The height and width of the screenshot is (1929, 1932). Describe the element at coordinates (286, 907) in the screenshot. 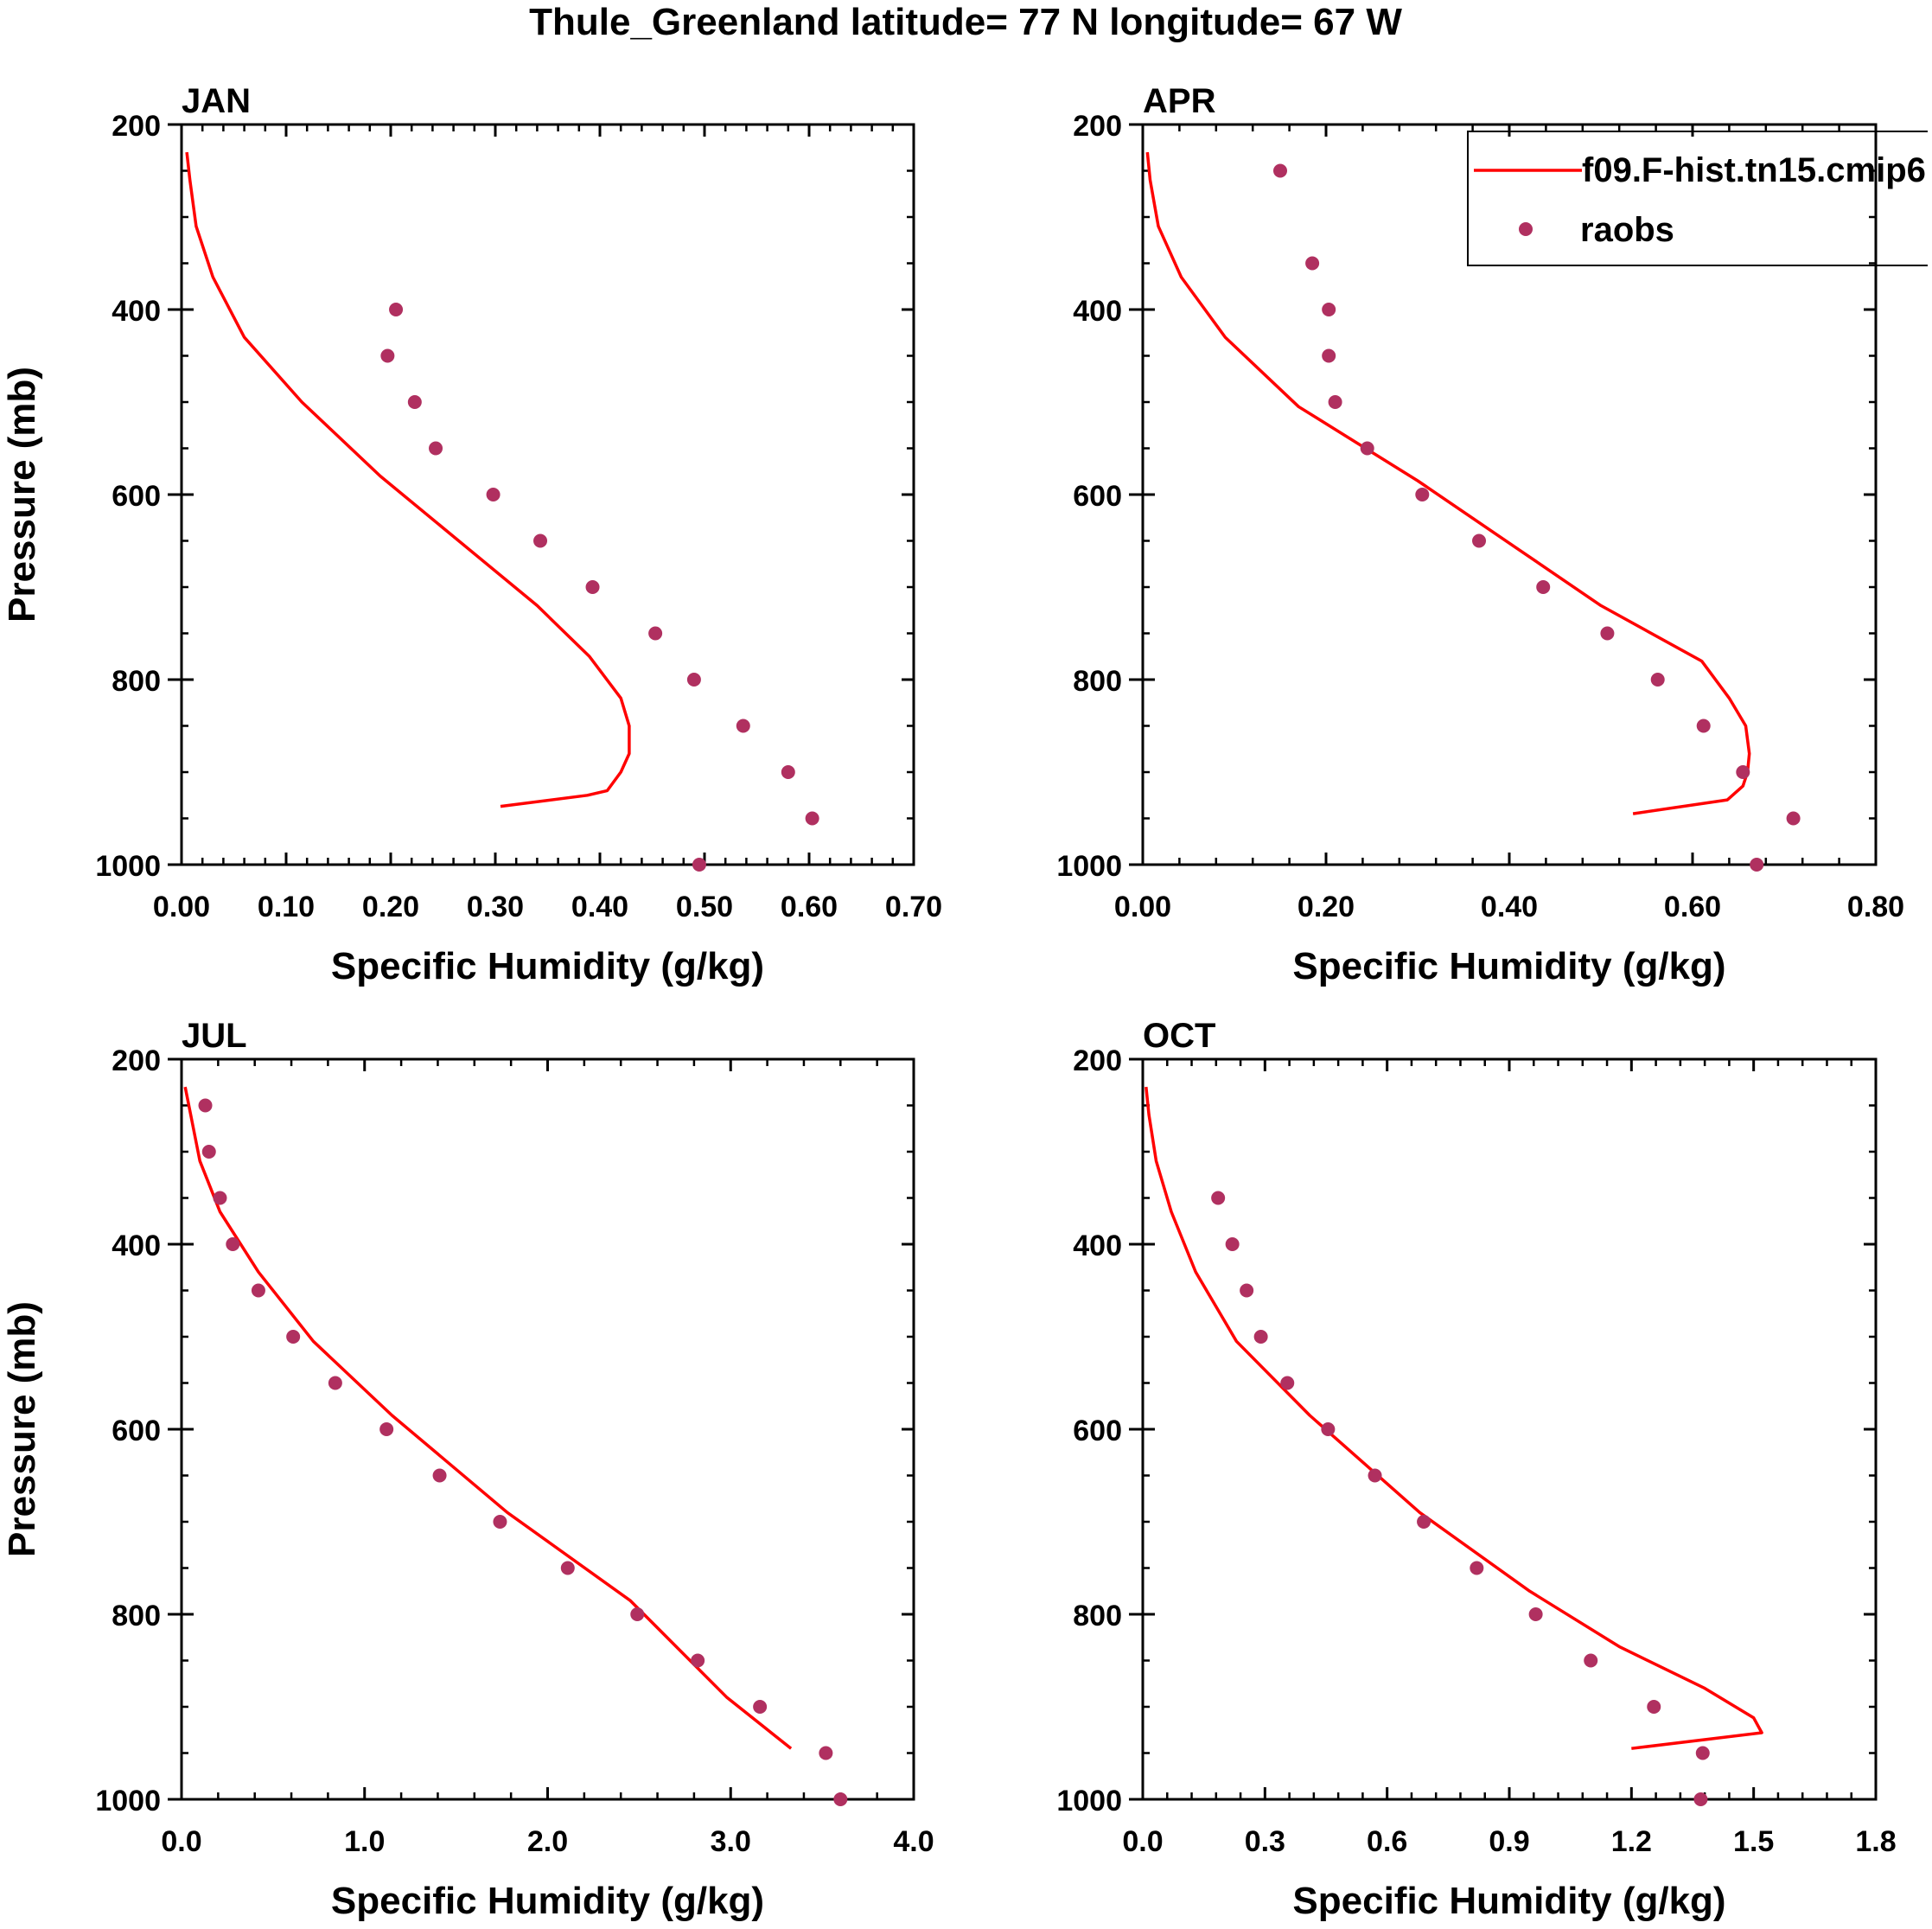

I see `x-tick-label: 0.10` at that location.